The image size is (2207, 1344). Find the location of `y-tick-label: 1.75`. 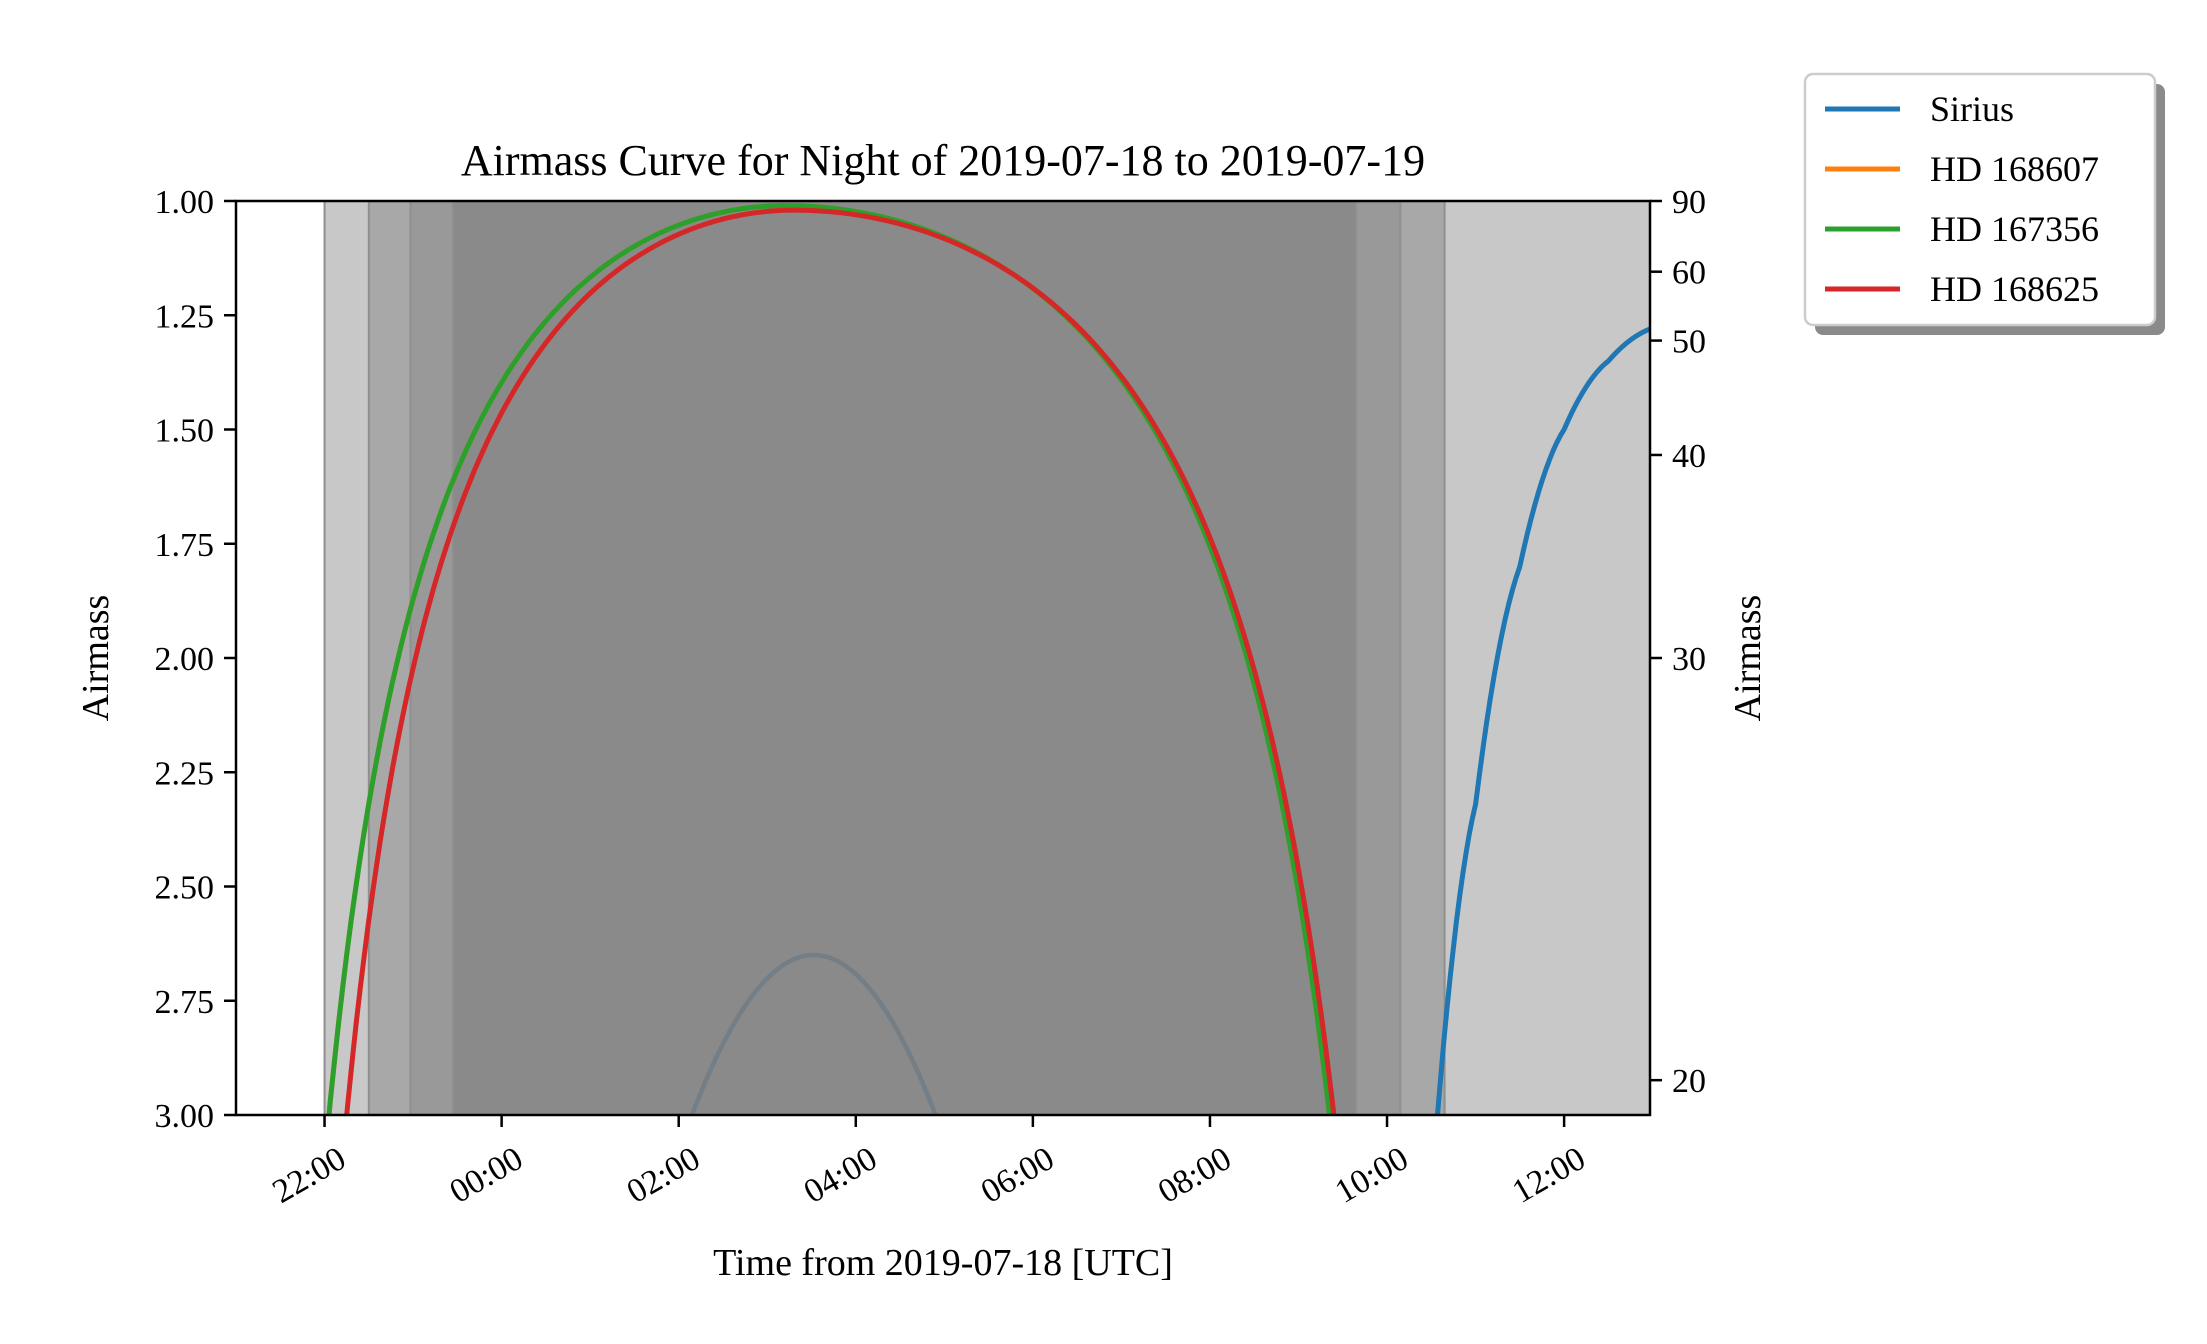

y-tick-label: 1.75 is located at coordinates (185, 545).